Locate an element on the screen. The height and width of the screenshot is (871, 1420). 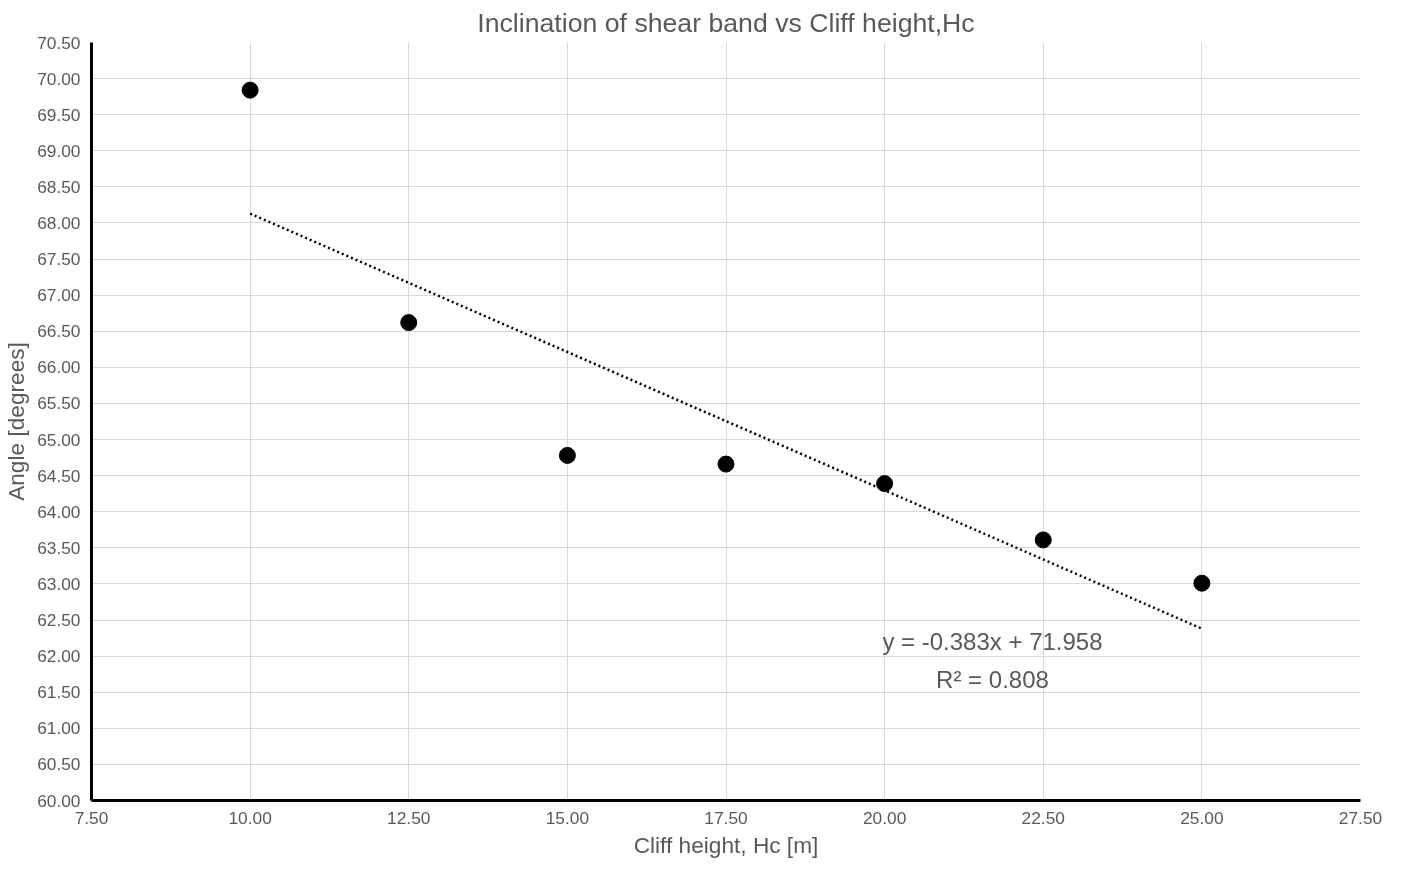
y-tick-label: 70.50 is located at coordinates (59, 42).